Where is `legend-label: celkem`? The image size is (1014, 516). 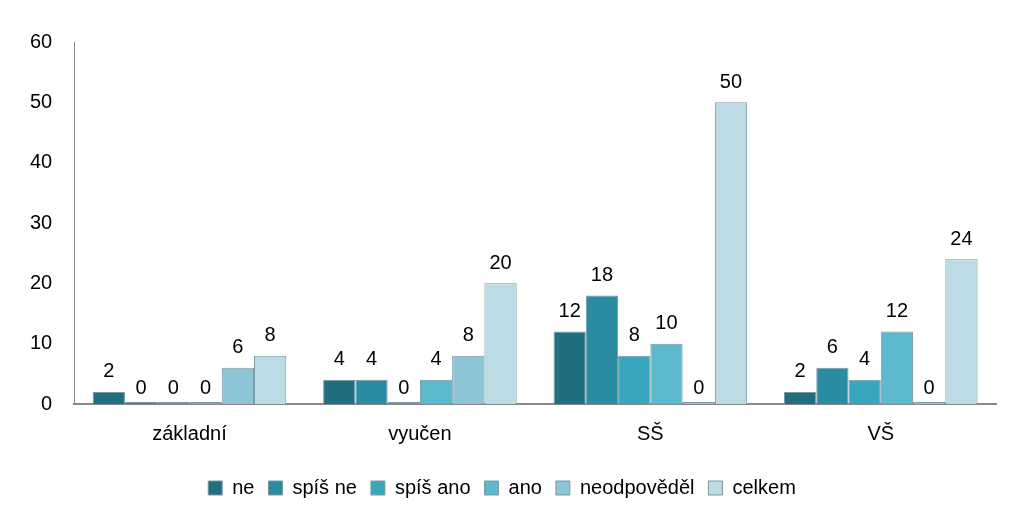
legend-label: celkem is located at coordinates (764, 486).